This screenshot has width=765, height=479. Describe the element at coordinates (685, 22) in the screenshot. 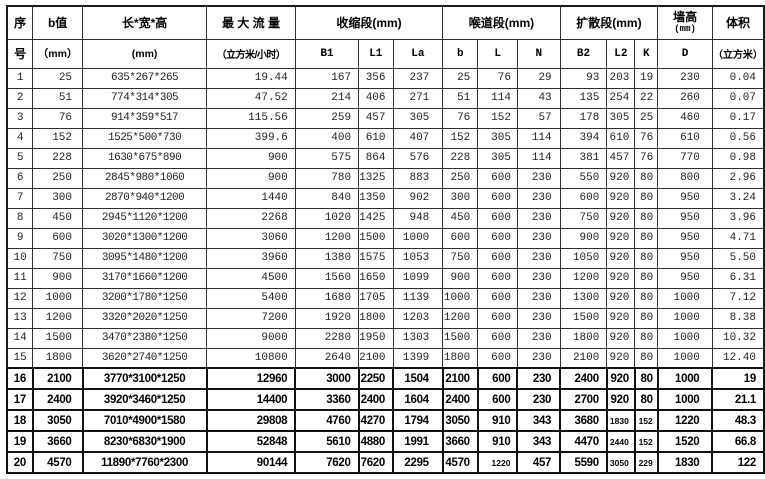

I see `col-group-header: 墙高 (mm)` at that location.